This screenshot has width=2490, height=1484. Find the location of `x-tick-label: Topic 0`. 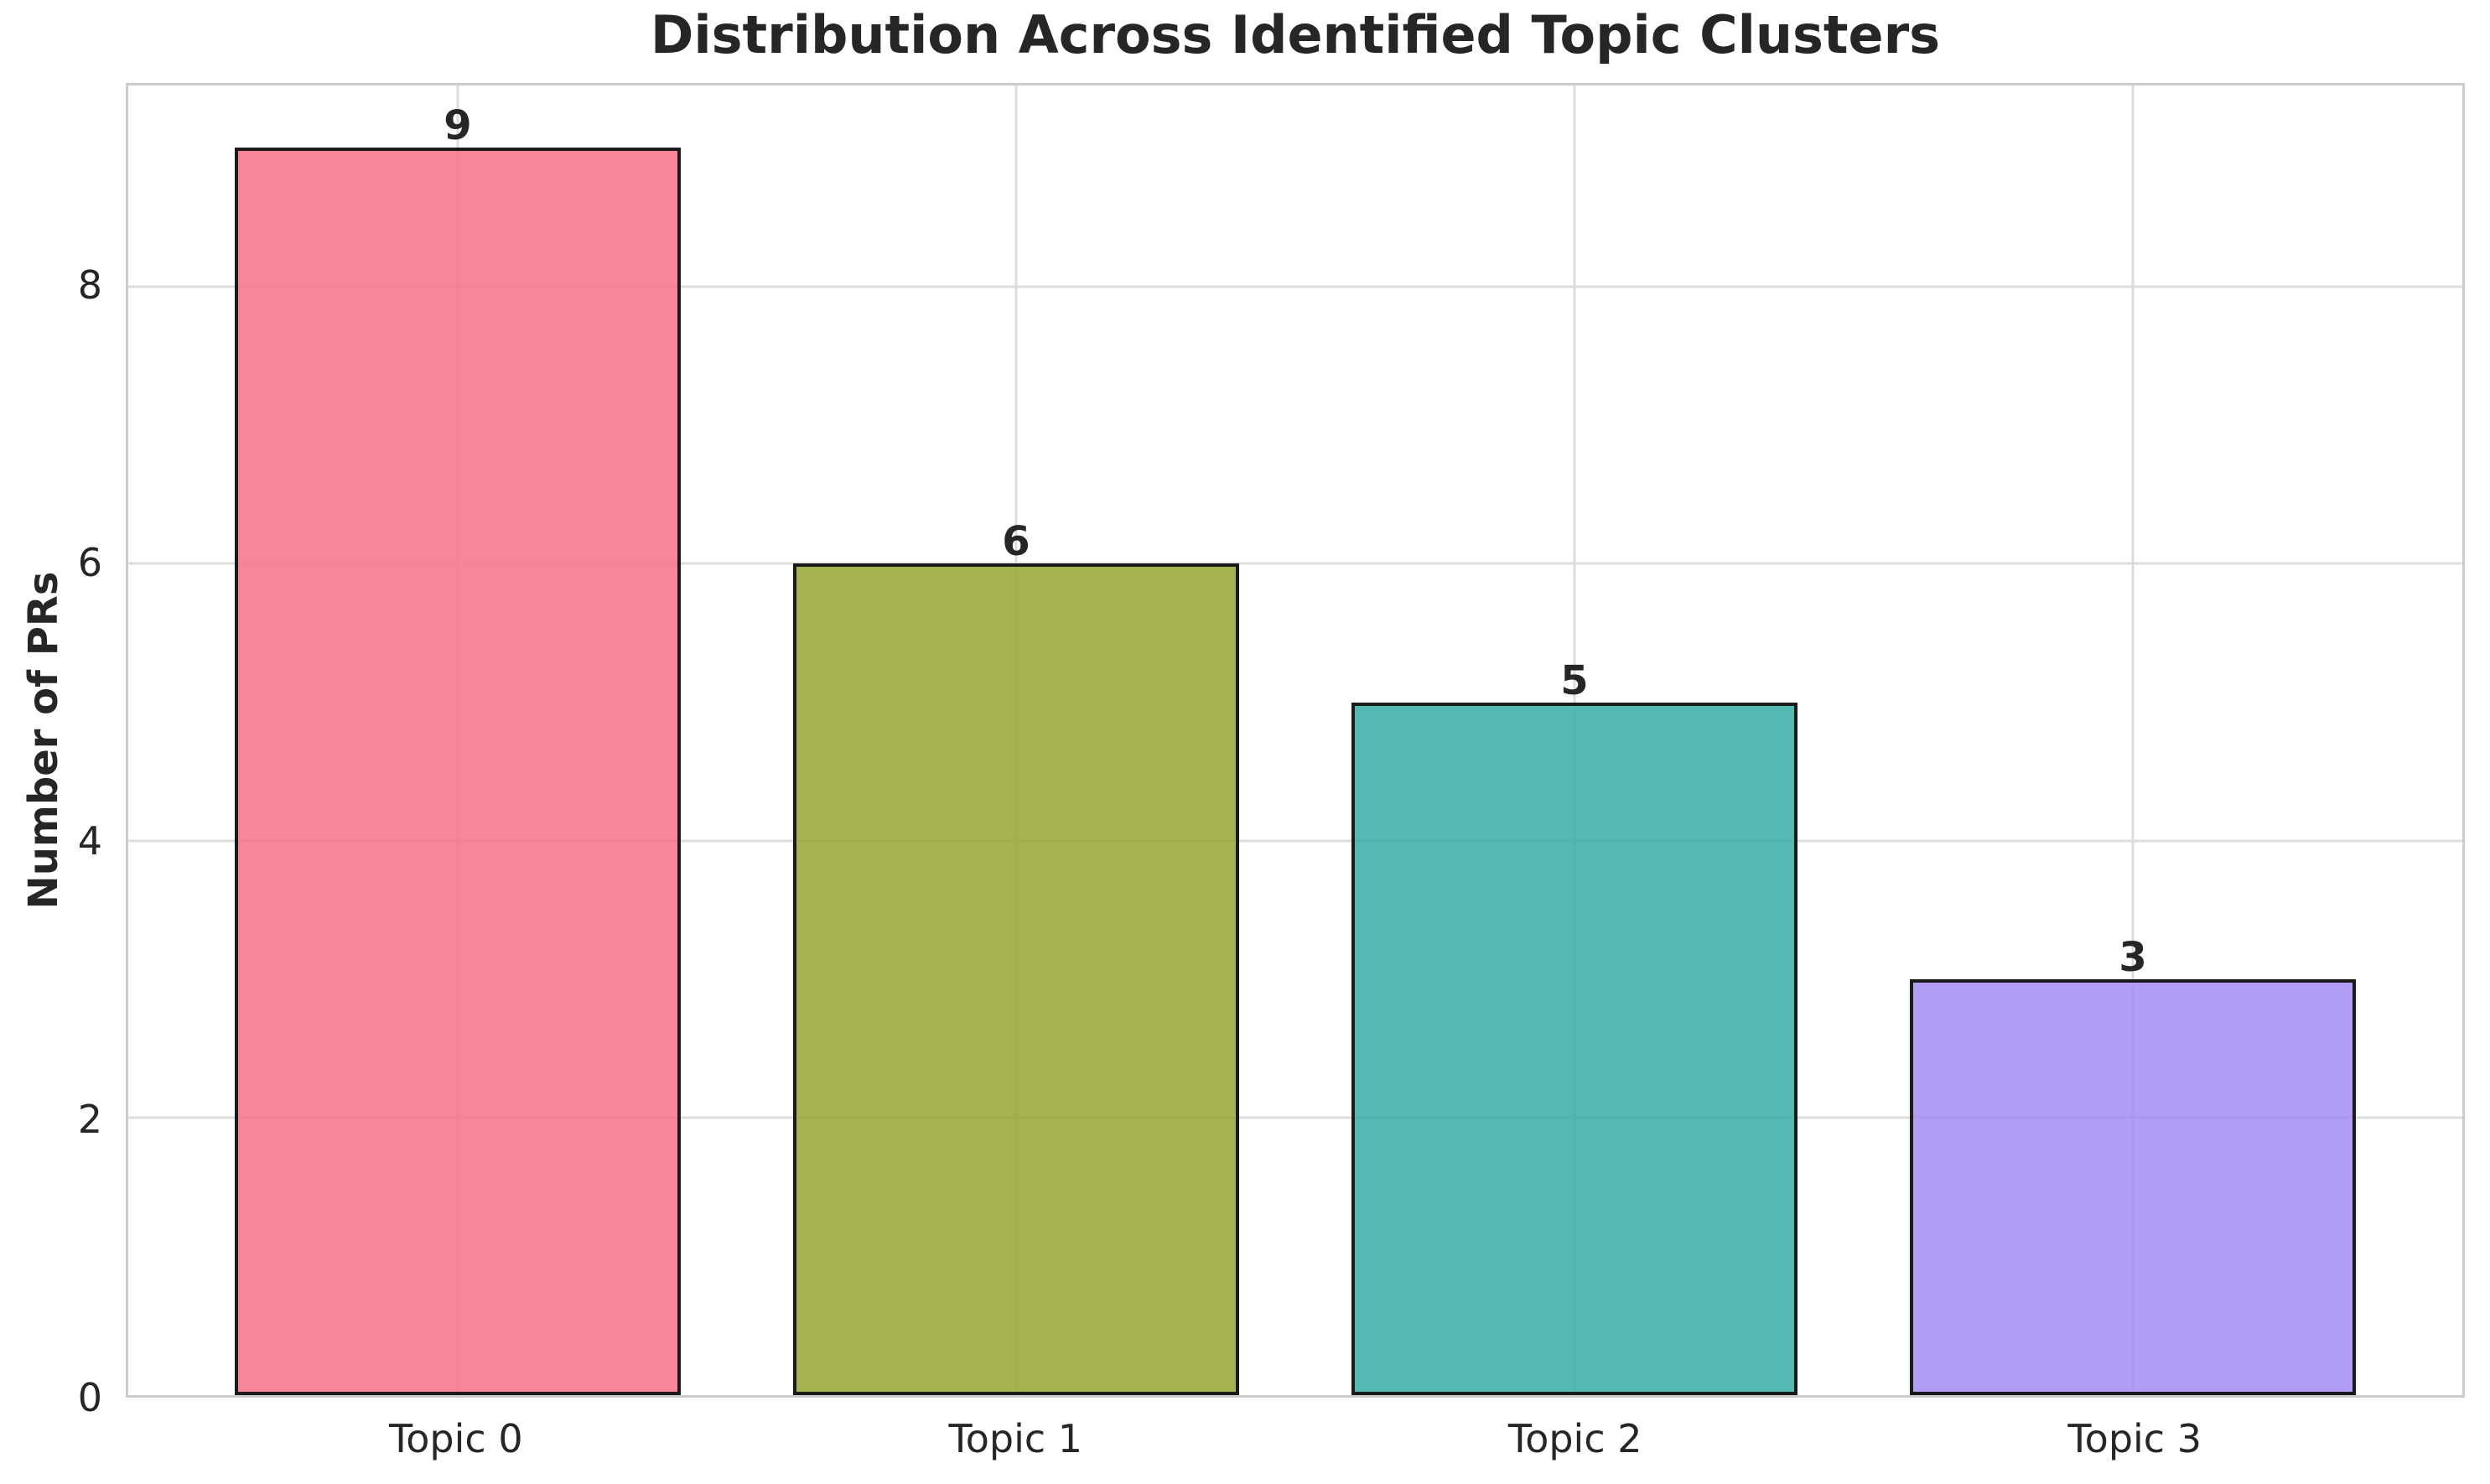

x-tick-label: Topic 0 is located at coordinates (456, 1438).